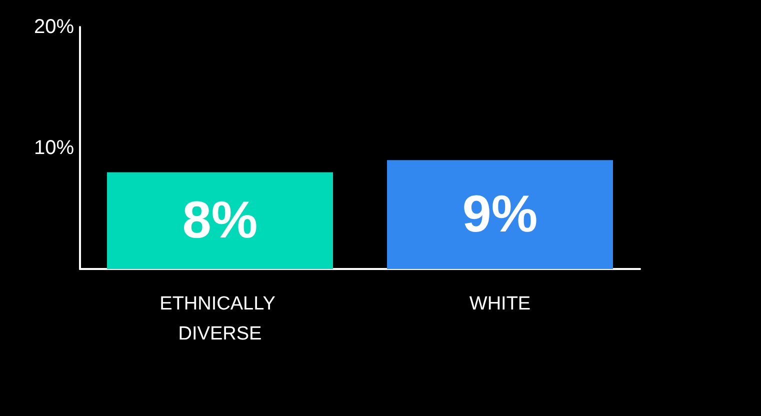 This screenshot has height=416, width=761. Describe the element at coordinates (500, 215) in the screenshot. I see `data-label: 9%` at that location.